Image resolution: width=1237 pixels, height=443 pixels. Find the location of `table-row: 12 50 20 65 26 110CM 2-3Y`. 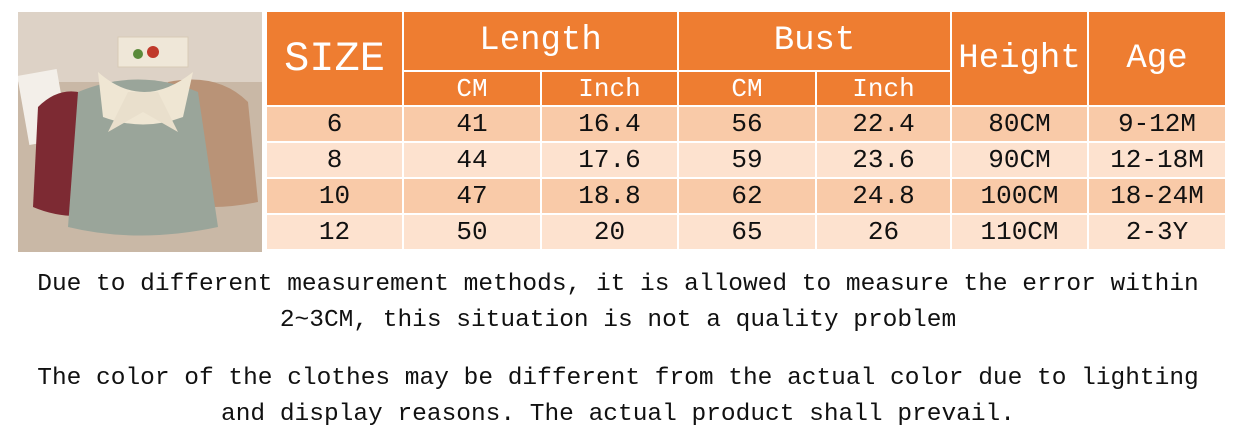

table-row: 12 50 20 65 26 110CM 2-3Y is located at coordinates (746, 232).